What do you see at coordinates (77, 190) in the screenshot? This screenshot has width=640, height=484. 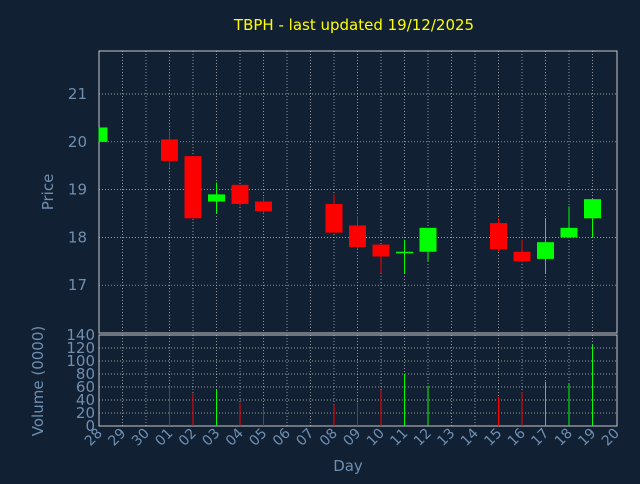 I see `price-tick-label: 19` at bounding box center [77, 190].